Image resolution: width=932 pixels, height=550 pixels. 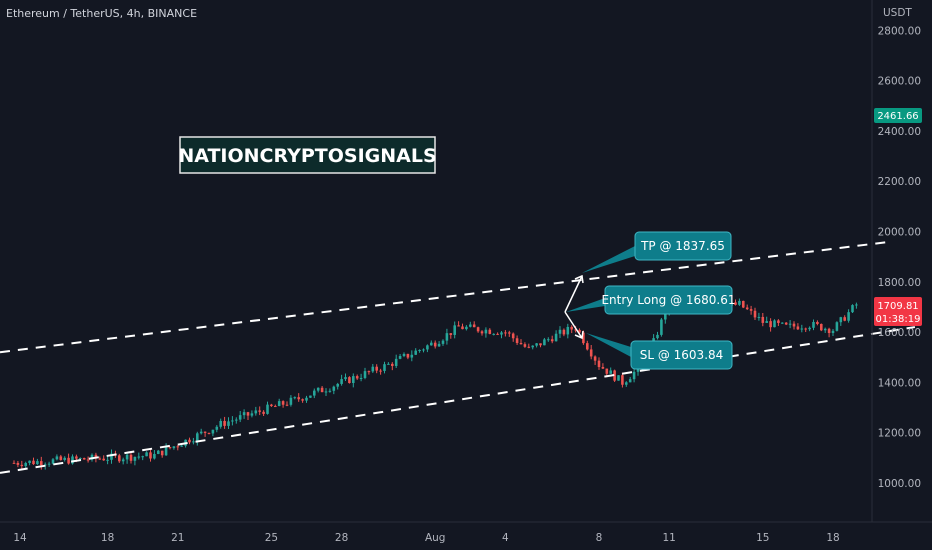 What do you see at coordinates (466, 532) in the screenshot?
I see `time-axis: 14 18 21 25 28 Aug 4 8 11 15 18` at bounding box center [466, 532].